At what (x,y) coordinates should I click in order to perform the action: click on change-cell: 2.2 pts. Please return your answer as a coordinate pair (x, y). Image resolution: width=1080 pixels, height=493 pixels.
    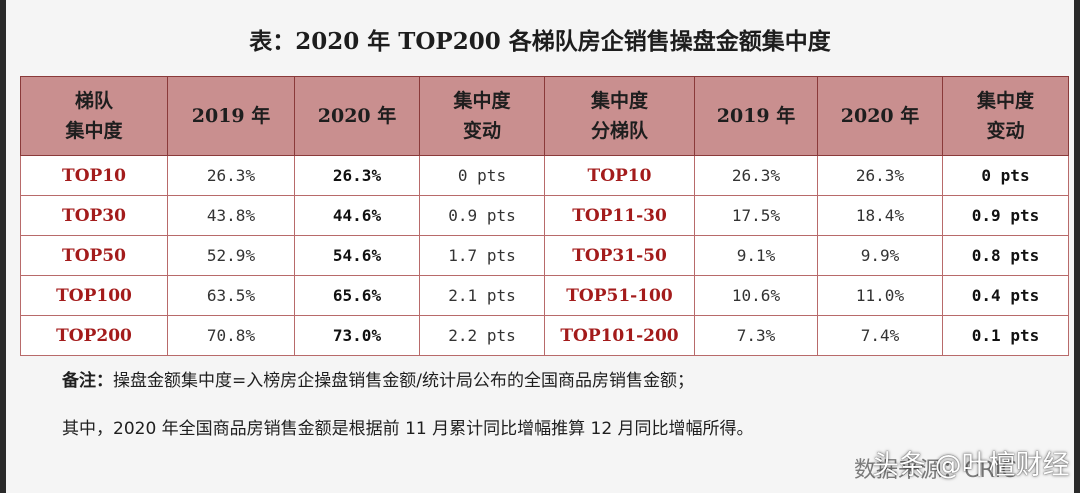
    Looking at the image, I should click on (482, 335).